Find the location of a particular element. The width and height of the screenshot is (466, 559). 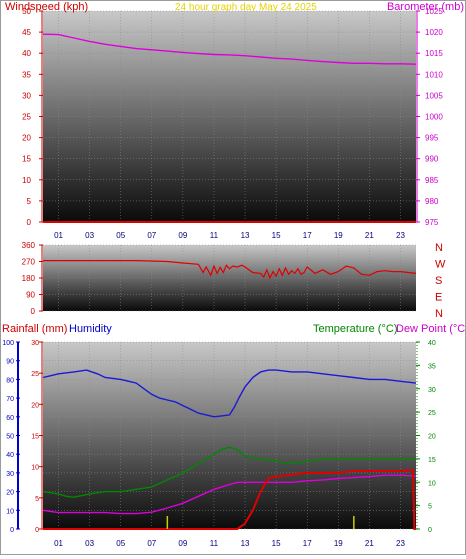

windspeed-tick-label: 30 is located at coordinates (26, 95).